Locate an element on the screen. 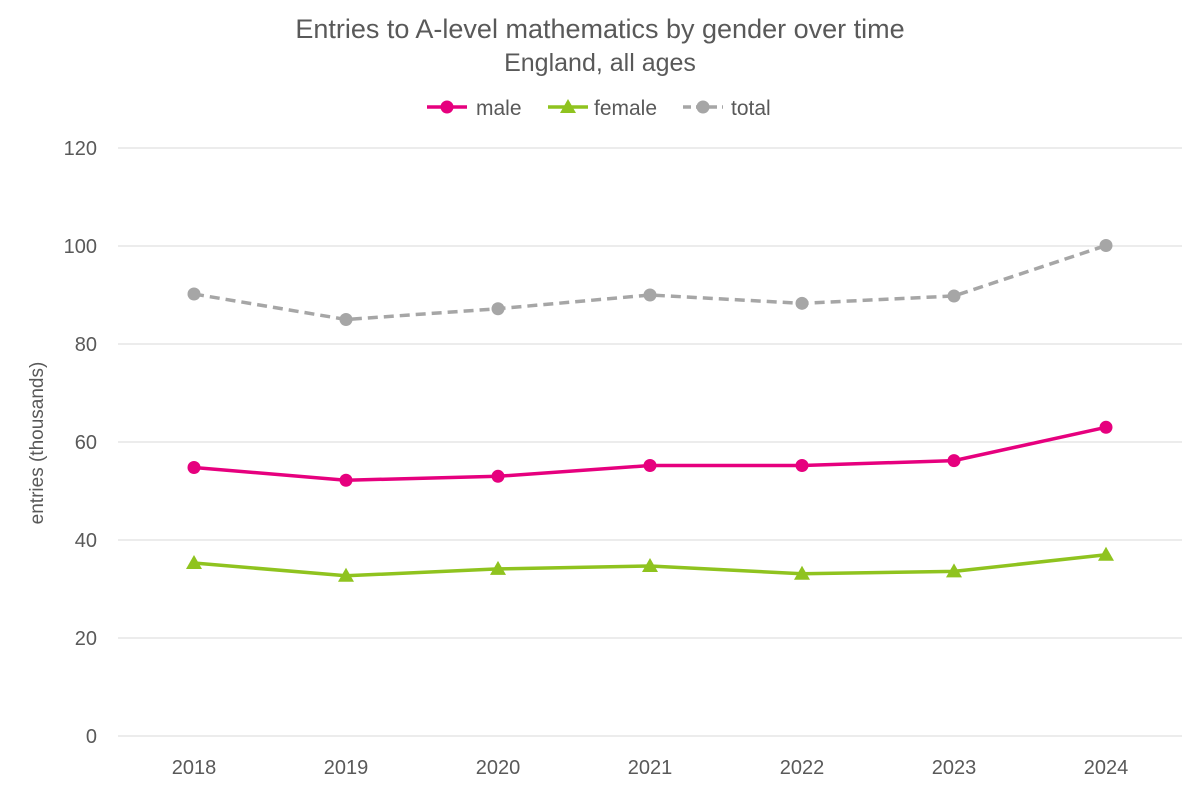 The image size is (1200, 789). x-tick-label: 2022 is located at coordinates (802, 768).